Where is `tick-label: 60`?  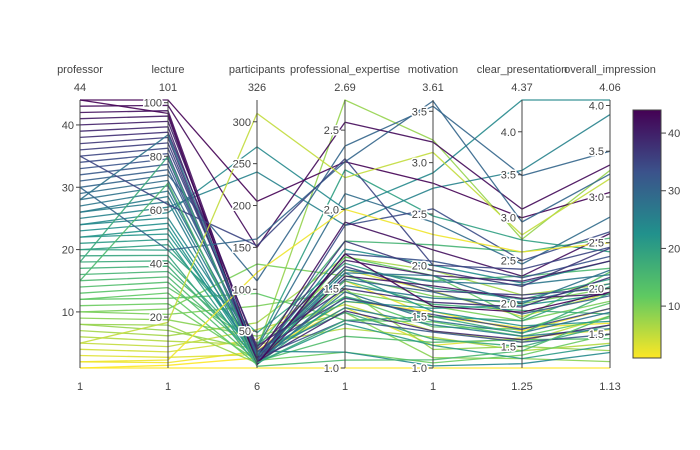 tick-label: 60 is located at coordinates (156, 211).